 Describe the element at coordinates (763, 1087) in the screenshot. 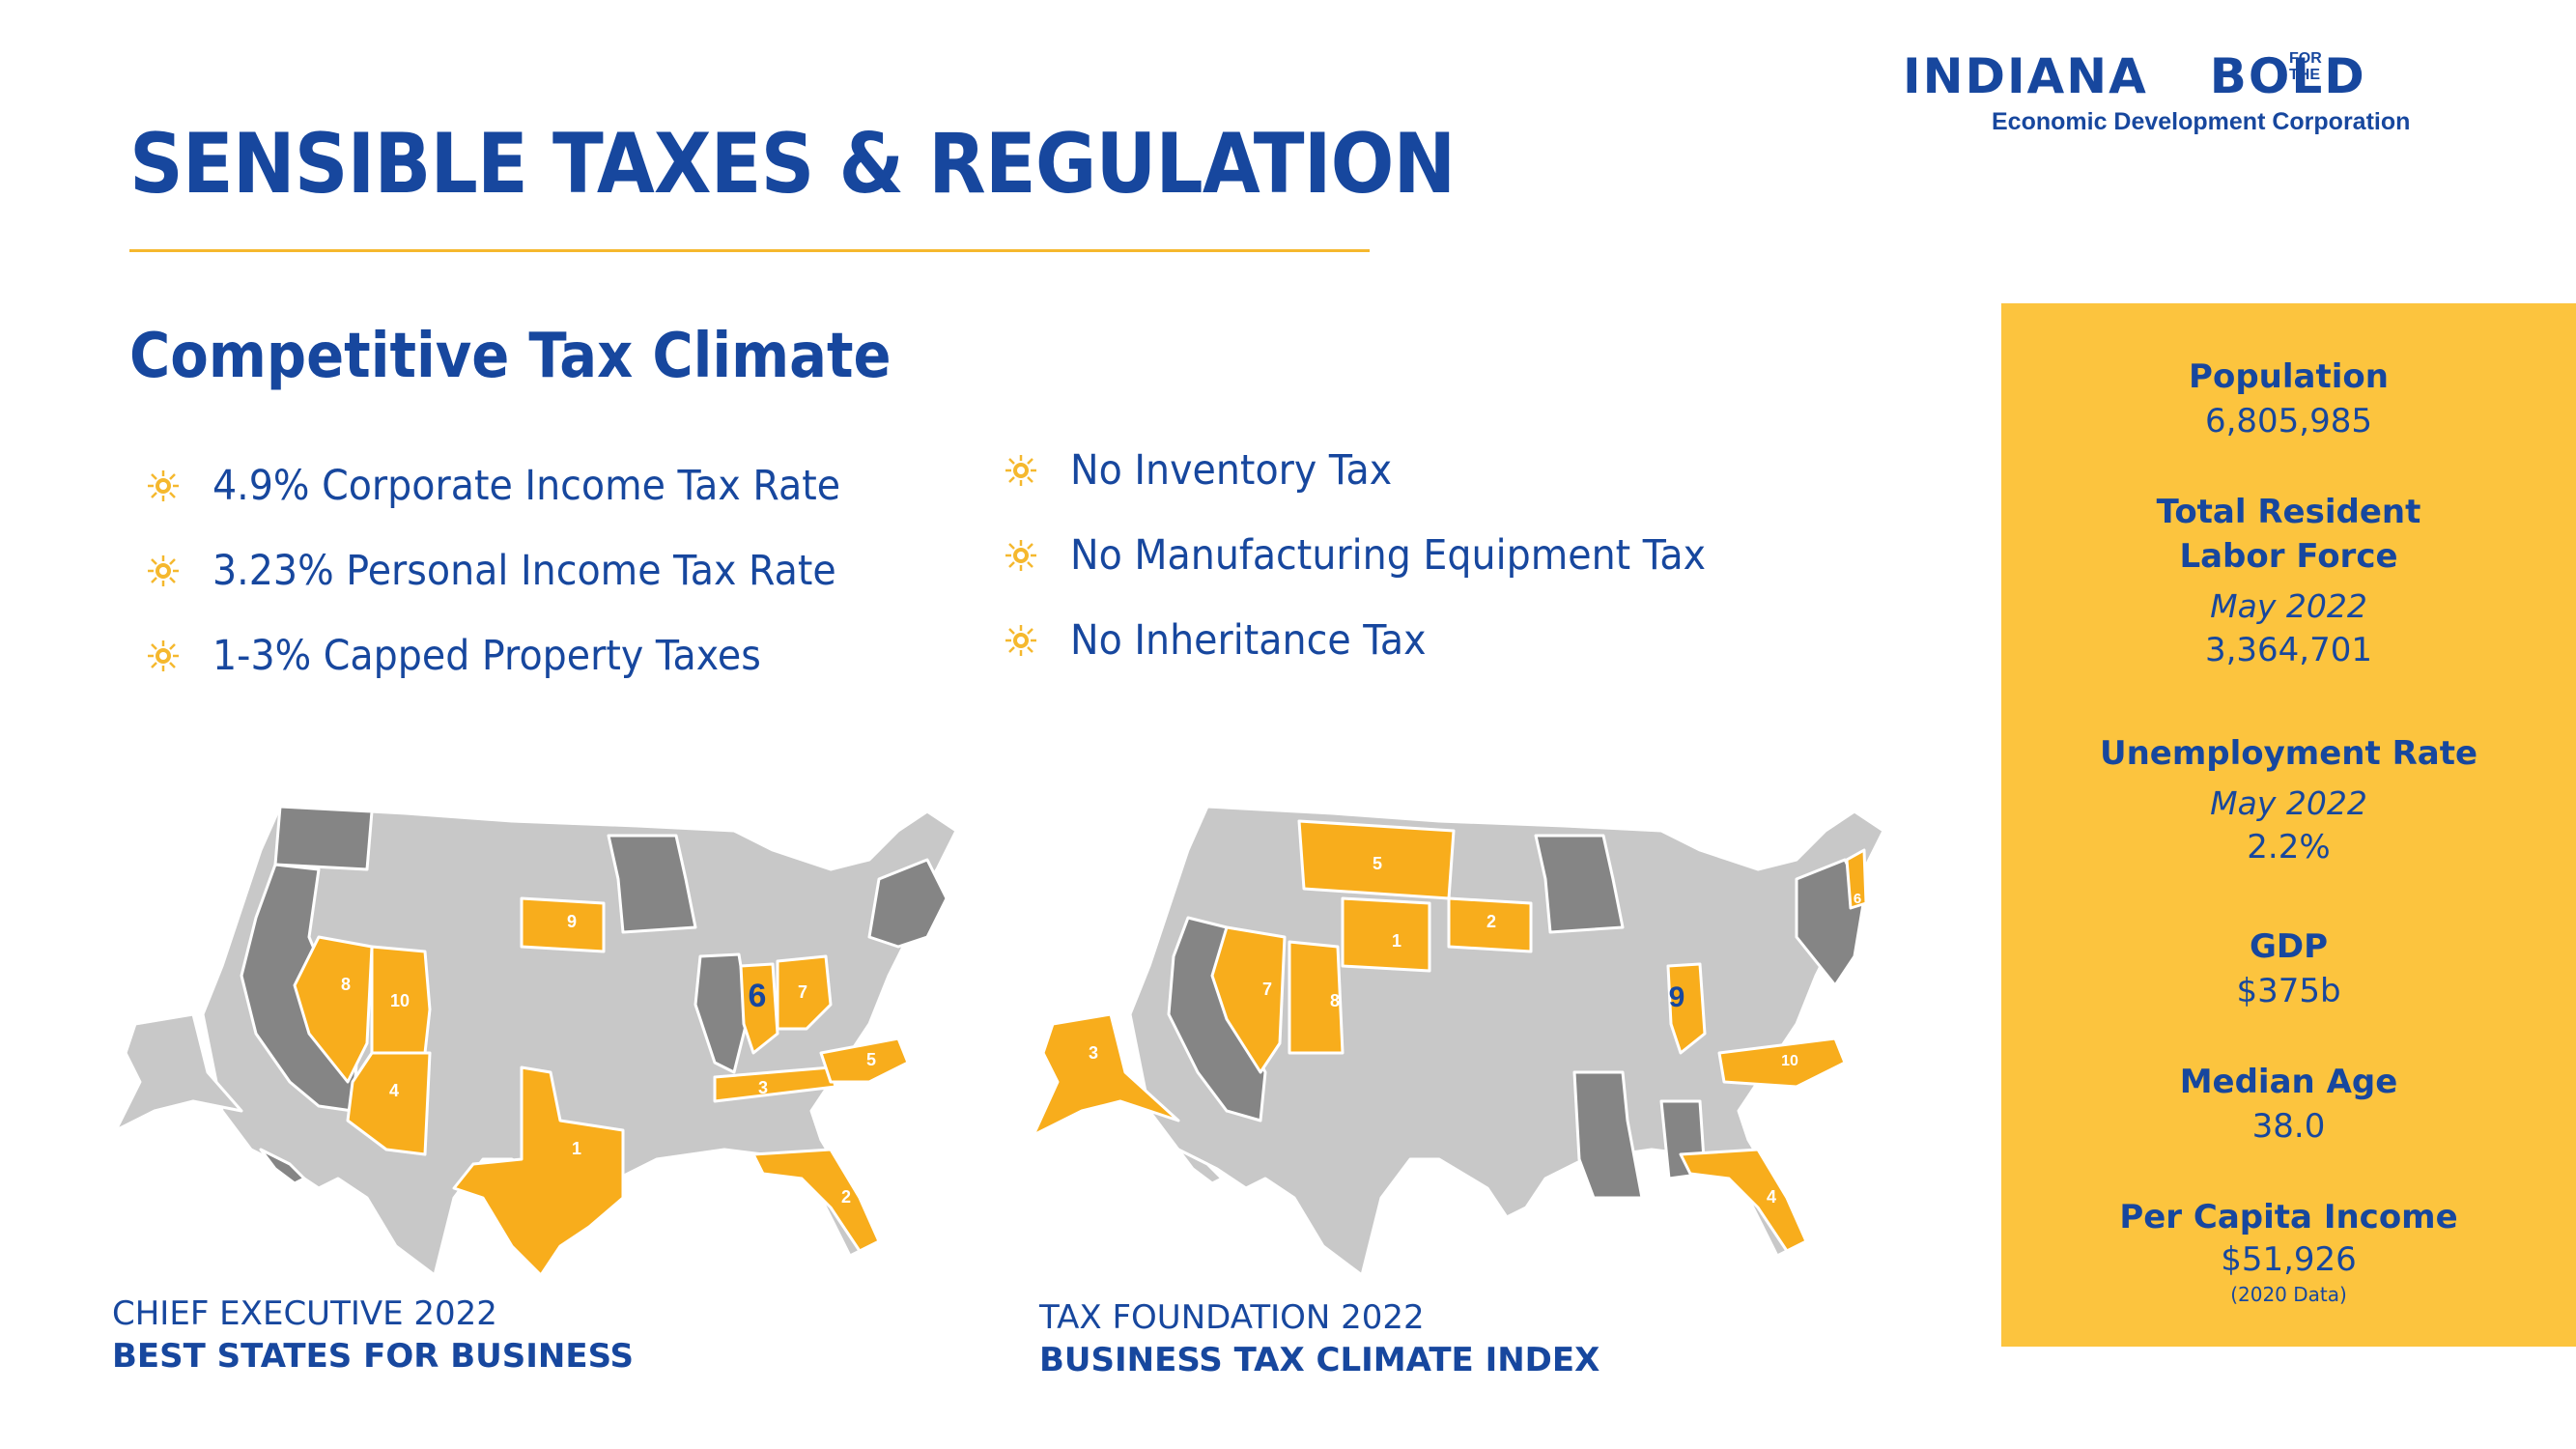

I see `rank-label-tennessee: 3` at that location.